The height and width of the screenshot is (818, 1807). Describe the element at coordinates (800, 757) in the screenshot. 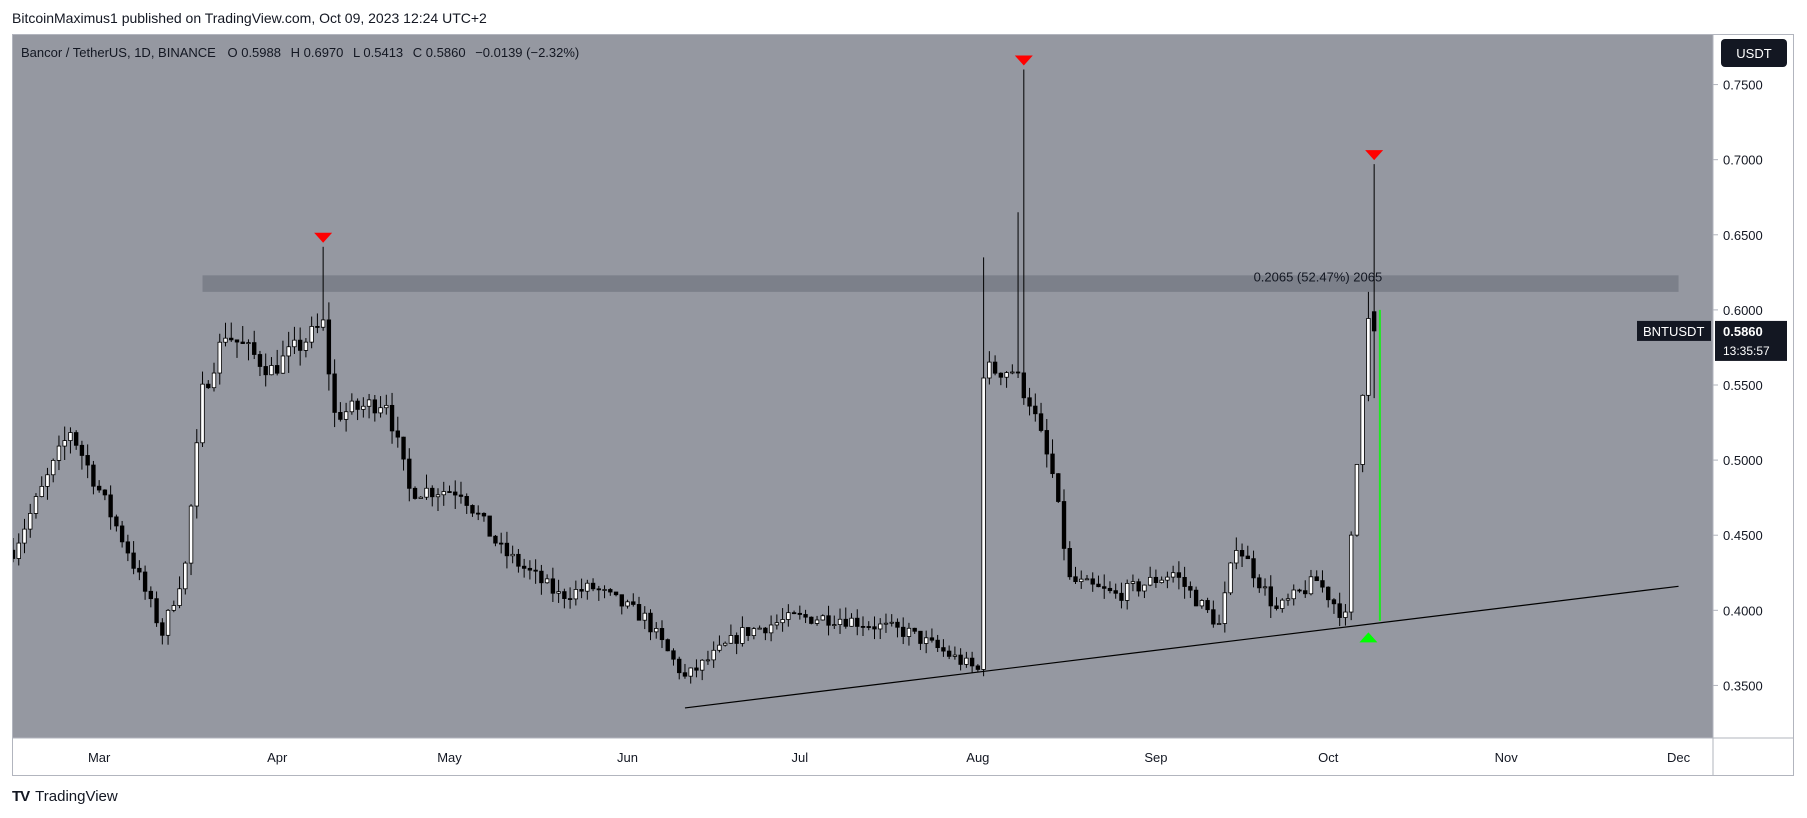

I see `x-tick-label: Jul` at that location.